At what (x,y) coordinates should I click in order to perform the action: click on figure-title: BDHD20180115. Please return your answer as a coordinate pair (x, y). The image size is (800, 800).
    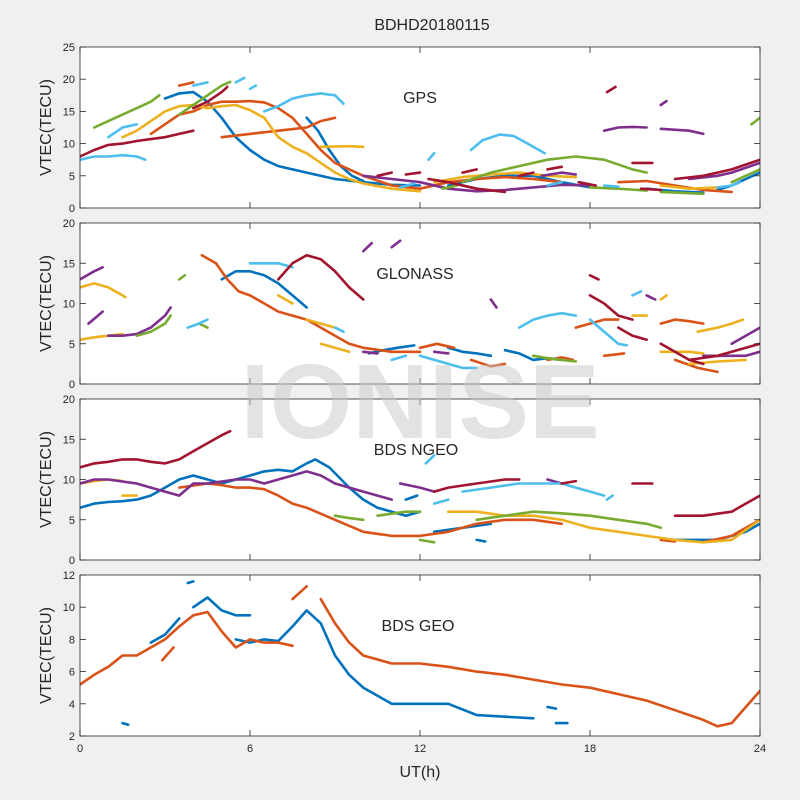
    Looking at the image, I should click on (431, 25).